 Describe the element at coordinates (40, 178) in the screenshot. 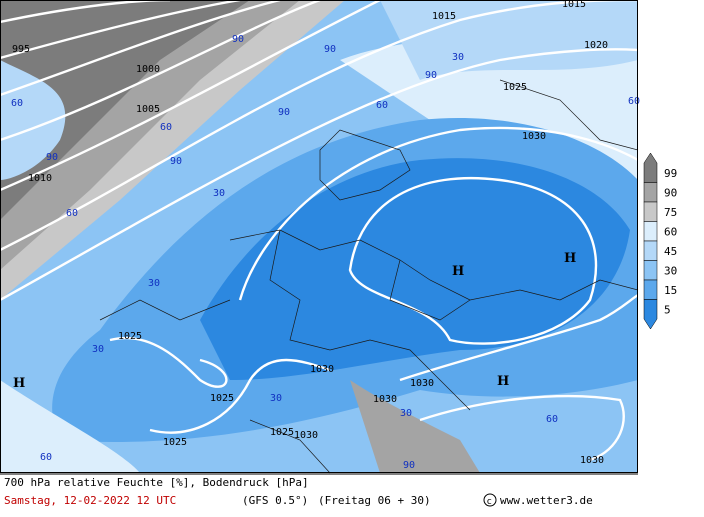

I see `isobar-label: 1010` at that location.